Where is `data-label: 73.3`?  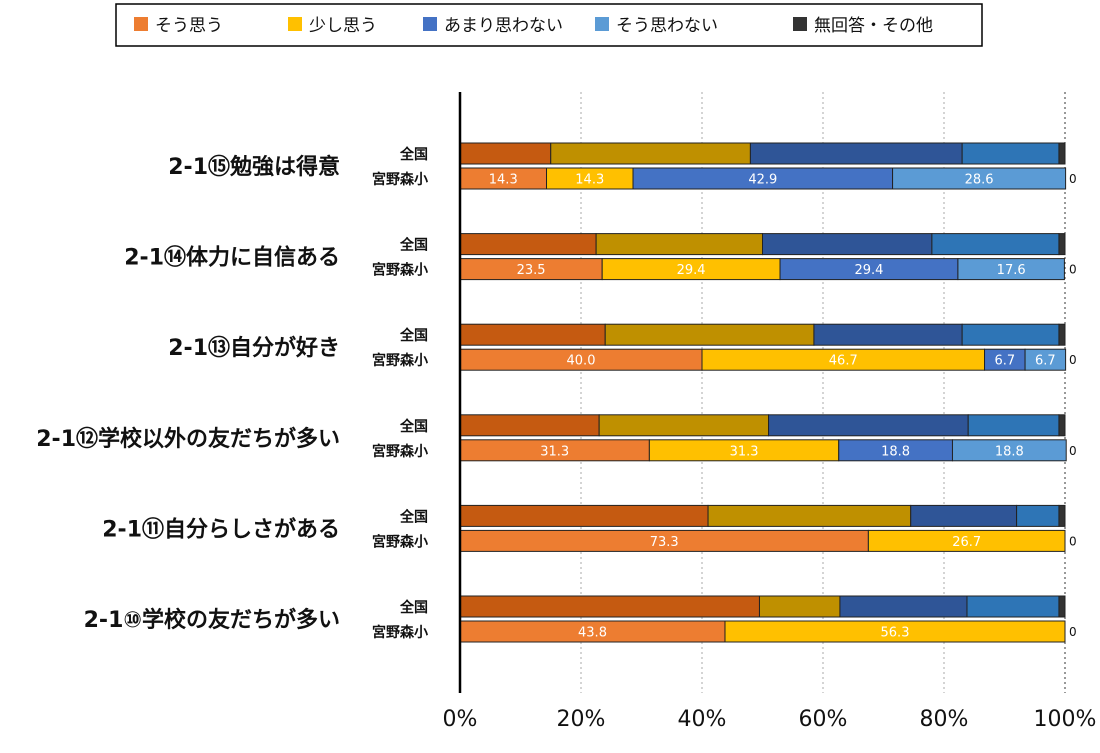 data-label: 73.3 is located at coordinates (664, 542).